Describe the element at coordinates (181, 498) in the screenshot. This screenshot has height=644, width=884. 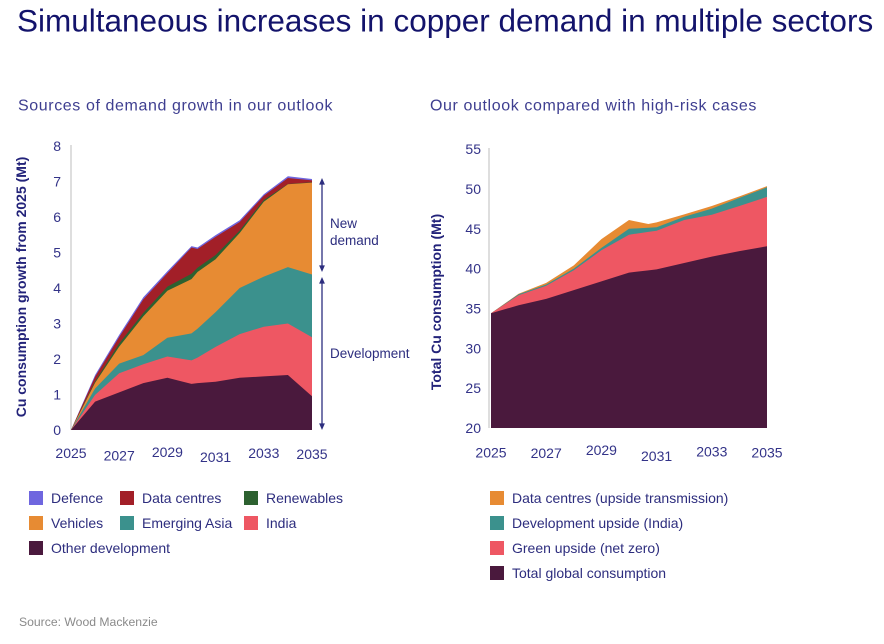
I see `svg-text: Data centres` at that location.